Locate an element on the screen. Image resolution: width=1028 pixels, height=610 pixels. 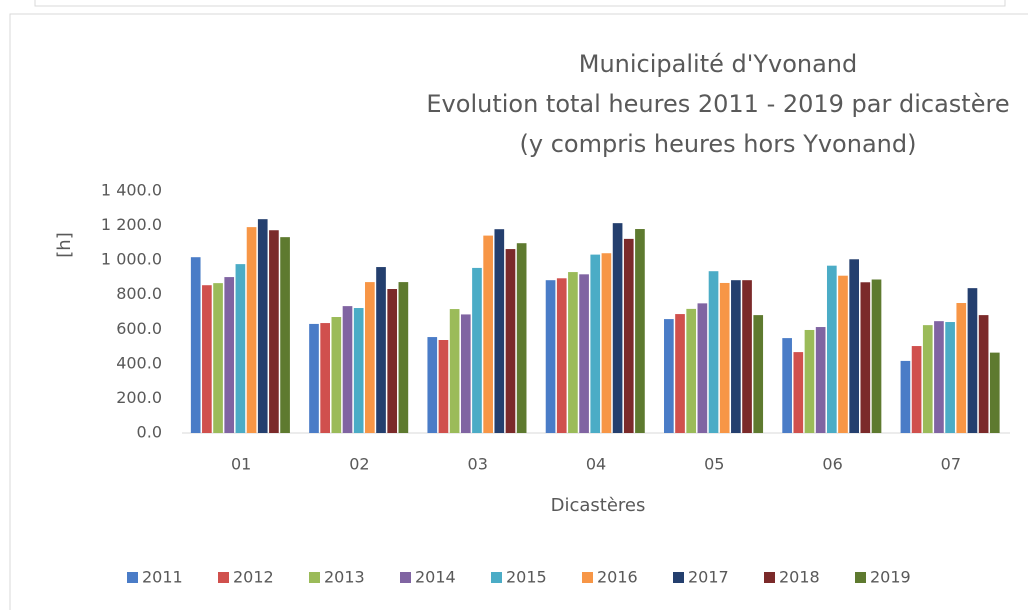
chart-subtitle: (y compris heures hors Yvonand) is located at coordinates (718, 144).